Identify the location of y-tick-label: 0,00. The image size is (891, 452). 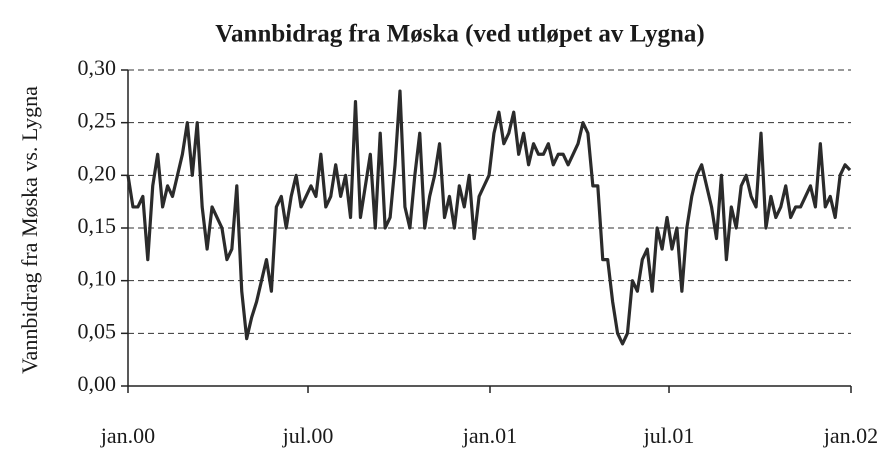
(97, 383).